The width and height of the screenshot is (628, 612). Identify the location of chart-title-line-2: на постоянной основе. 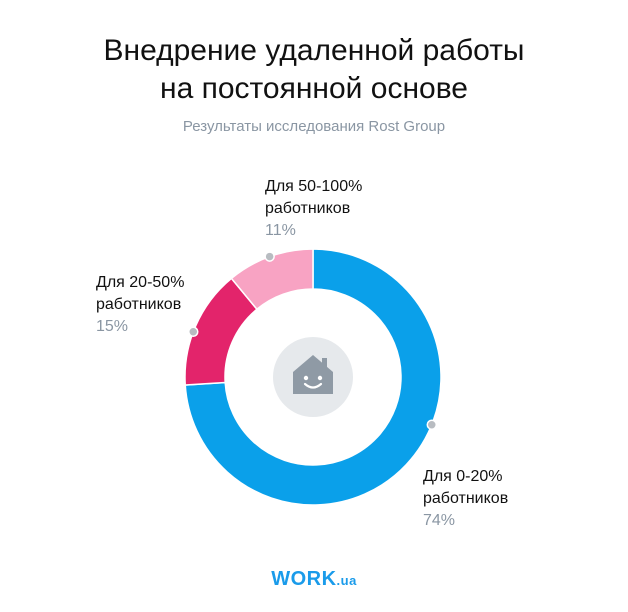
(314, 88).